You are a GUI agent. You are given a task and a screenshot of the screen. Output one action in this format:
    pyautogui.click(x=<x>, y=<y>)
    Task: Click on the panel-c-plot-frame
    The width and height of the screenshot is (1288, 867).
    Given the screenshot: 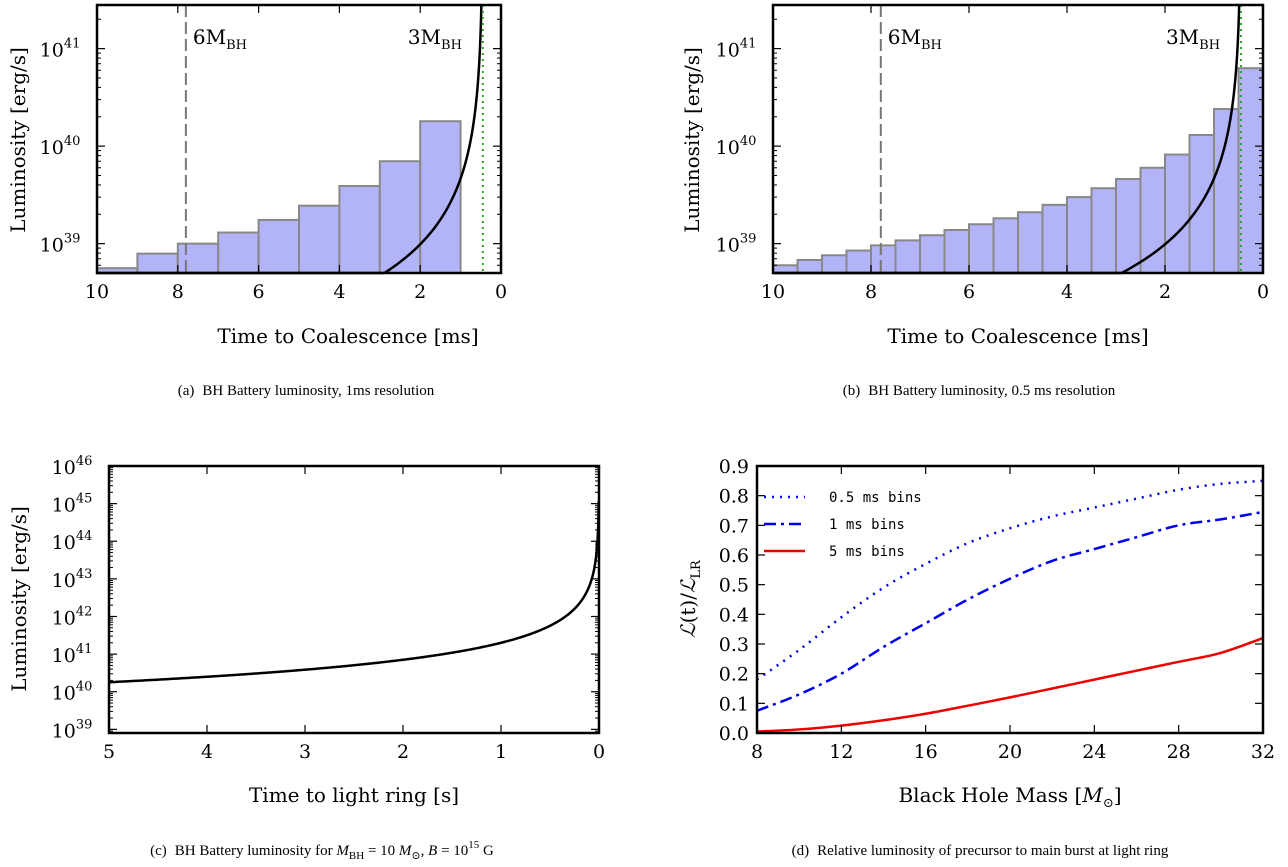 What is the action you would take?
    pyautogui.click(x=354, y=599)
    